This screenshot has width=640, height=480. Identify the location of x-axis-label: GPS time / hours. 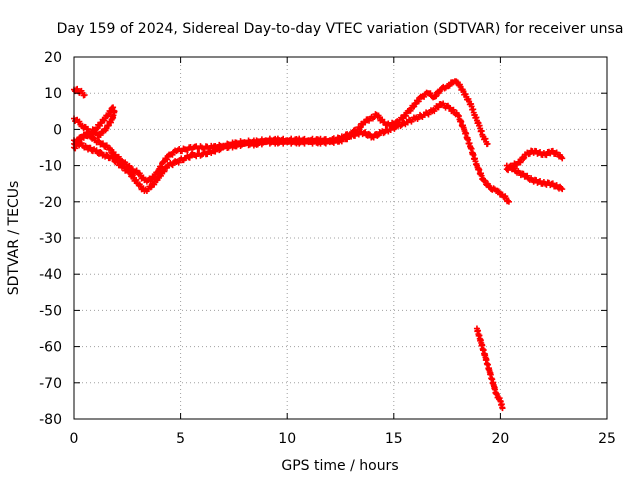
(339, 466).